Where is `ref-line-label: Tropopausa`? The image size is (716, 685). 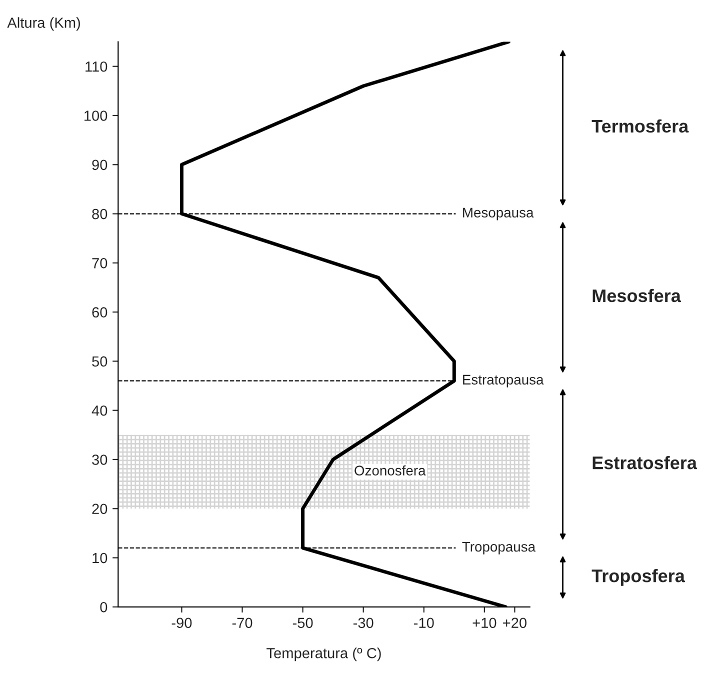 ref-line-label: Tropopausa is located at coordinates (499, 548).